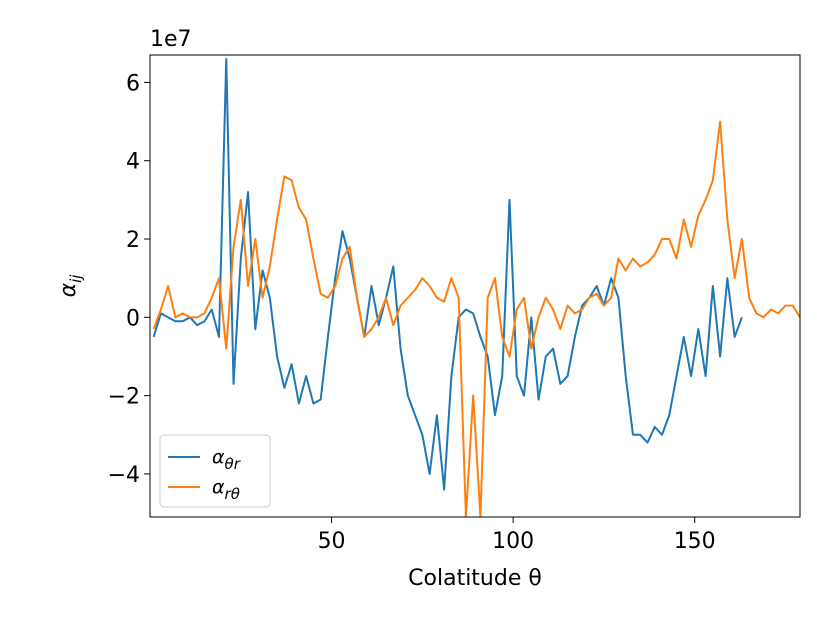 Image resolution: width=830 pixels, height=627 pixels. I want to click on y-axis-label: αij, so click(70, 286).